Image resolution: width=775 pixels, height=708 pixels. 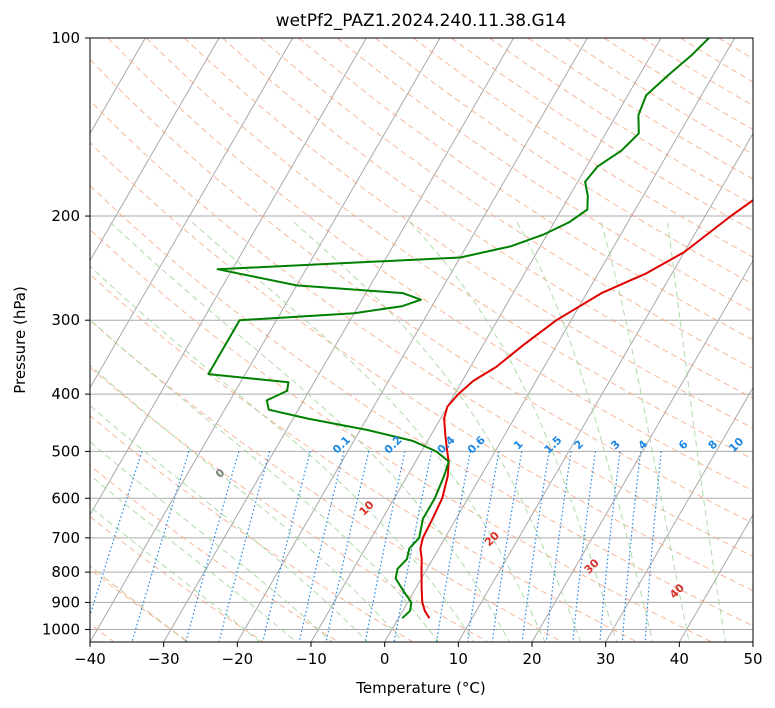 What do you see at coordinates (458, 659) in the screenshot?
I see `x-tick-label: 10` at bounding box center [458, 659].